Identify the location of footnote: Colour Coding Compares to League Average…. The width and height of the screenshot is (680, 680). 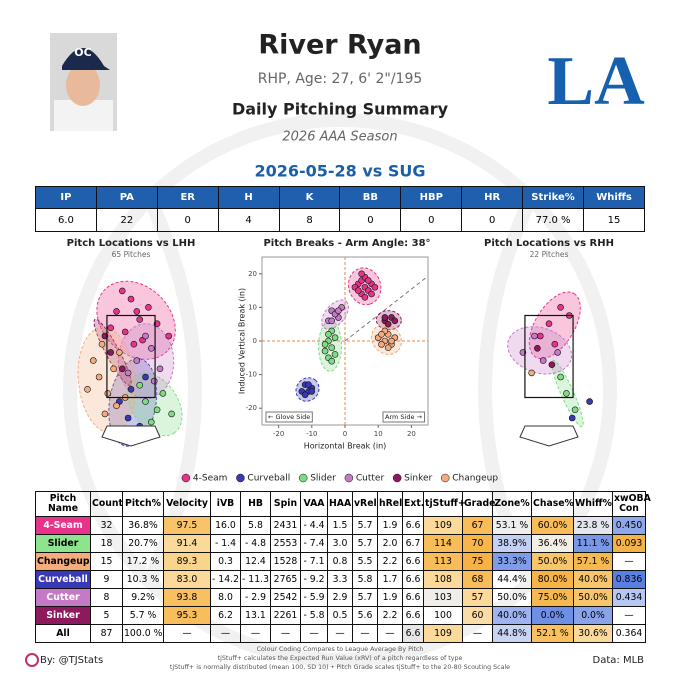
(340, 649).